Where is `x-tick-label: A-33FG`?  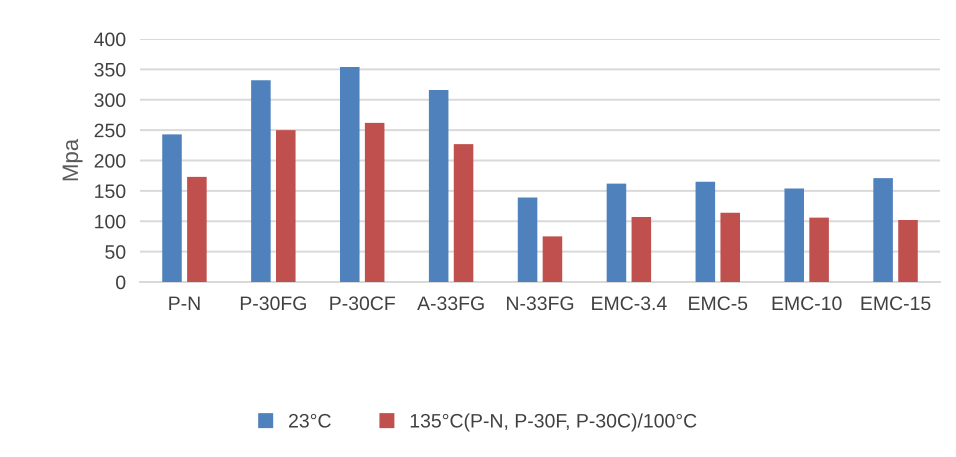
x-tick-label: A-33FG is located at coordinates (450, 303).